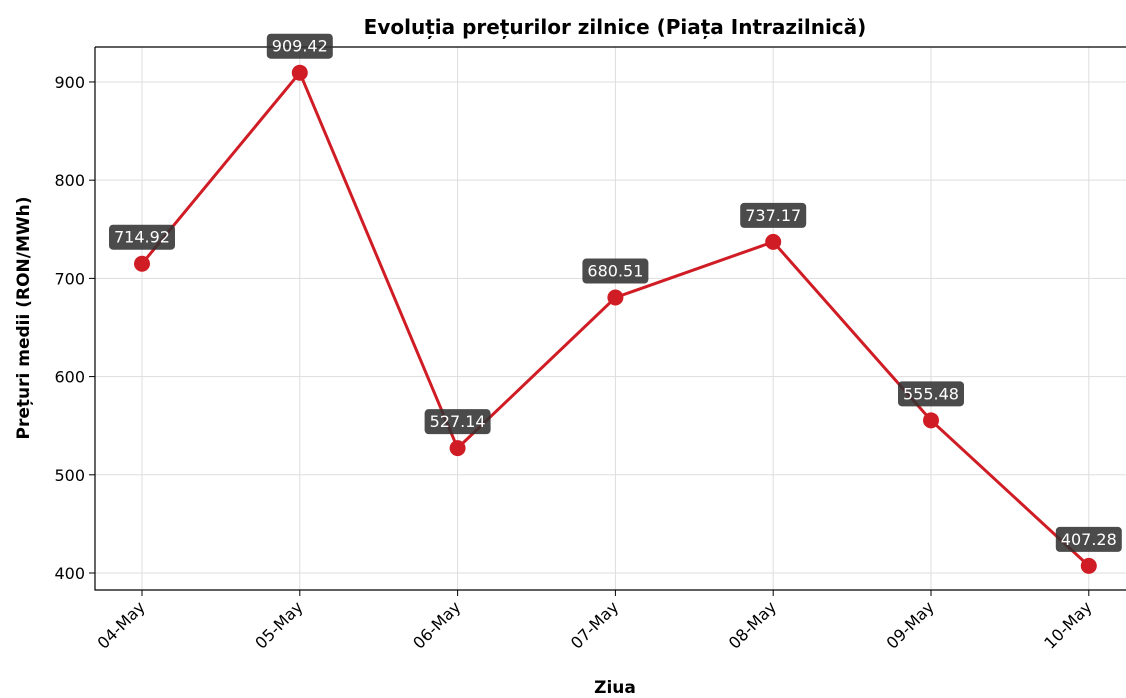 This screenshot has height=698, width=1126. What do you see at coordinates (594, 624) in the screenshot?
I see `x-tick-label: 07-May` at bounding box center [594, 624].